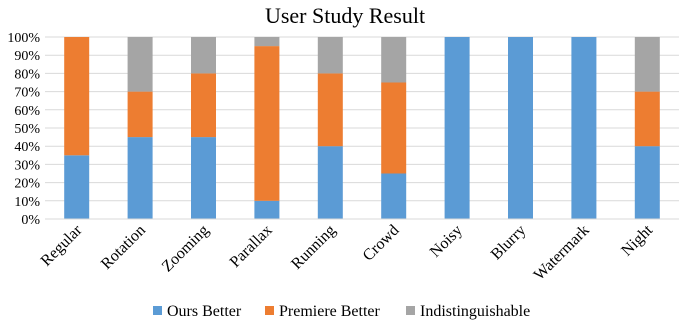 The height and width of the screenshot is (328, 681). Describe the element at coordinates (647, 64) in the screenshot. I see `bar-indistinguishable-night` at that location.